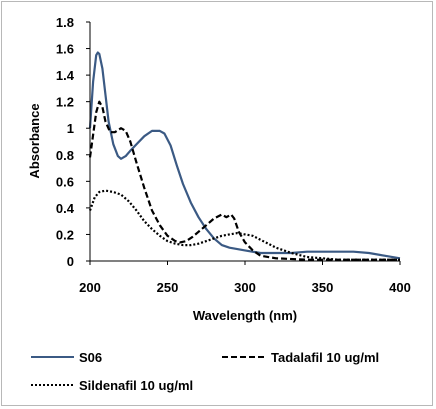 The width and height of the screenshot is (436, 409). What do you see at coordinates (65, 208) in the screenshot?
I see `y-tick-label: 0.4` at bounding box center [65, 208].